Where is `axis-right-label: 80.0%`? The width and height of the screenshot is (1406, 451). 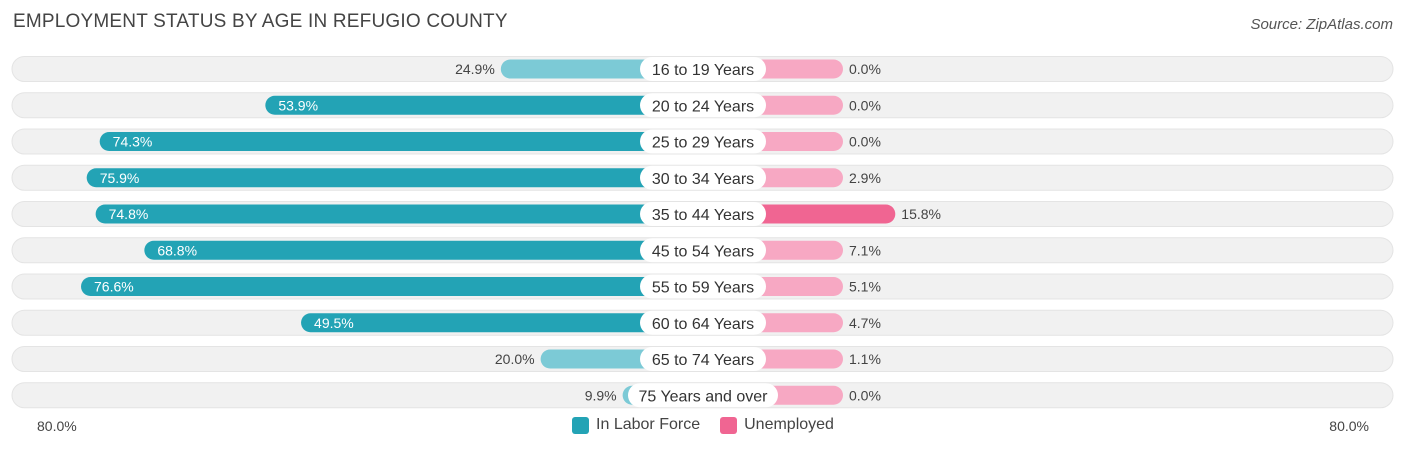 axis-right-label: 80.0% is located at coordinates (1349, 426).